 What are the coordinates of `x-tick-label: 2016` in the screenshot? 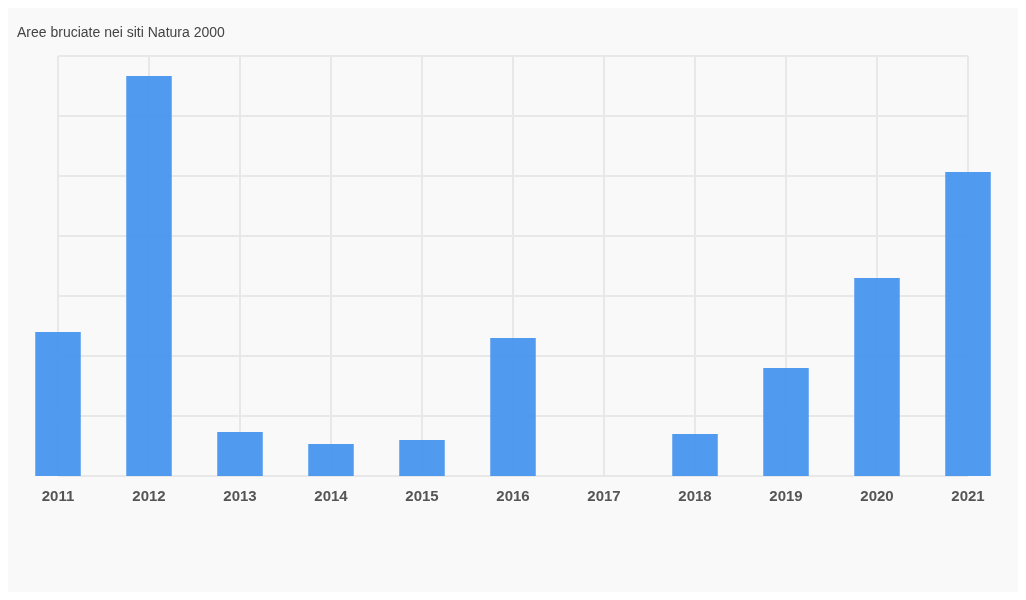 It's located at (513, 495).